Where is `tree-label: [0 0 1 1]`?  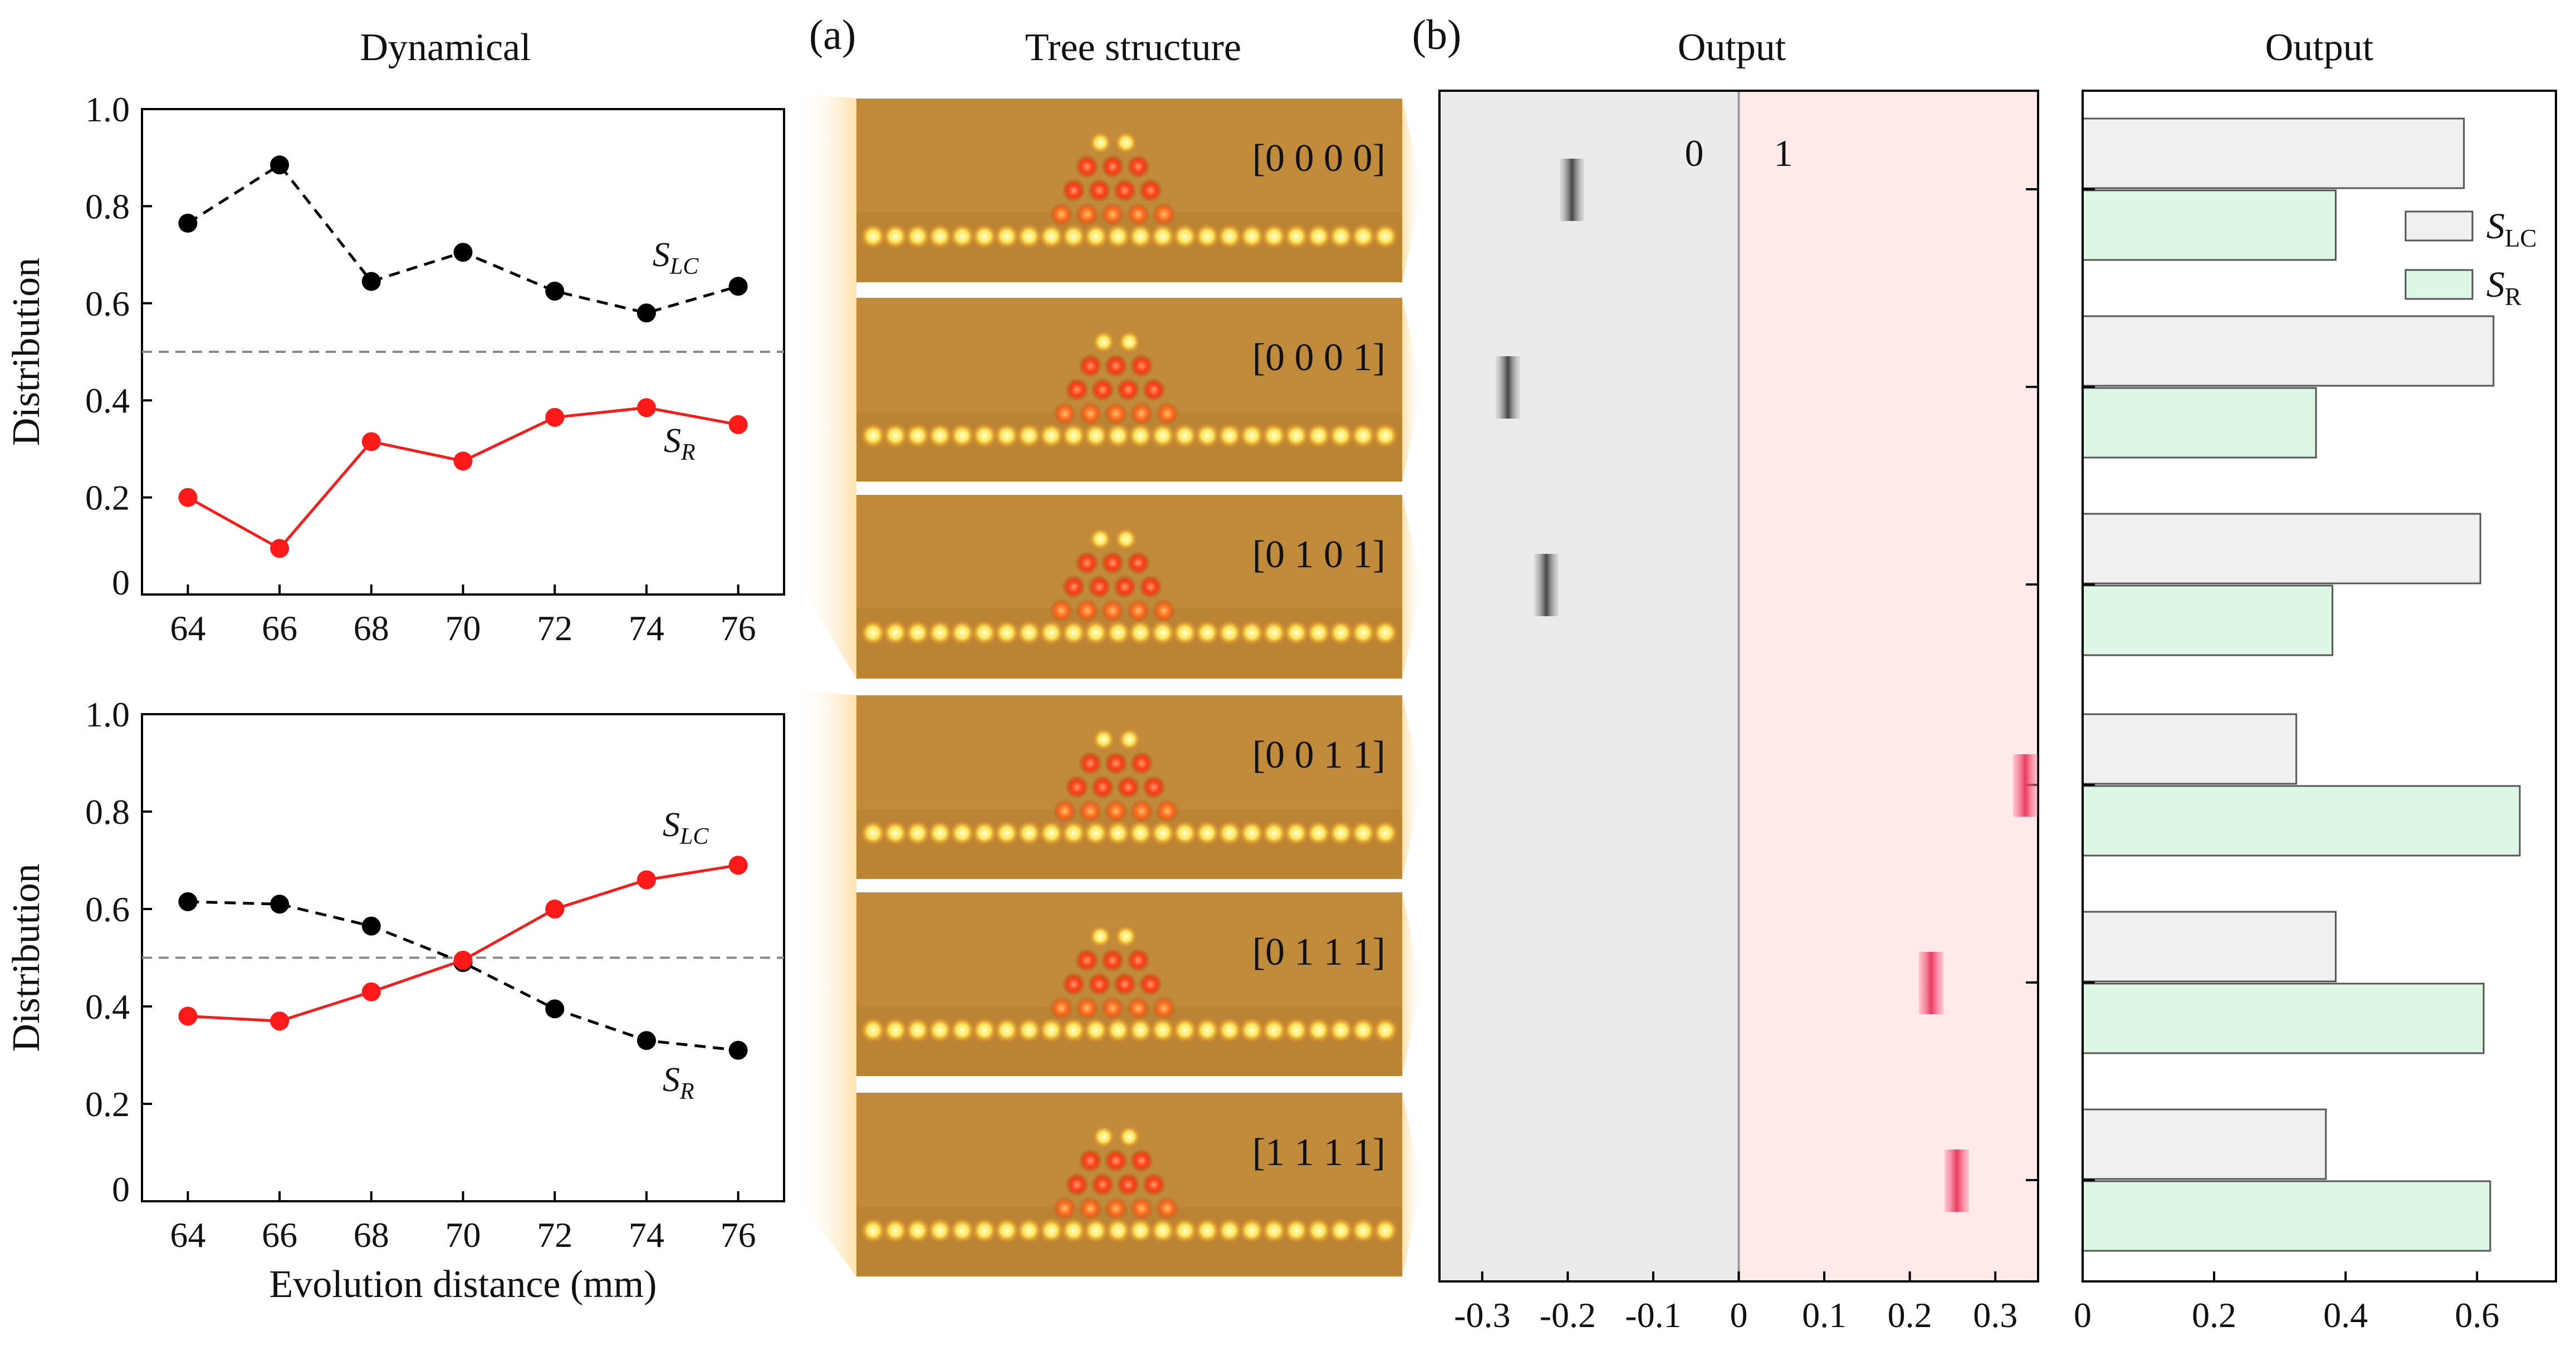 tree-label: [0 0 1 1] is located at coordinates (1318, 756).